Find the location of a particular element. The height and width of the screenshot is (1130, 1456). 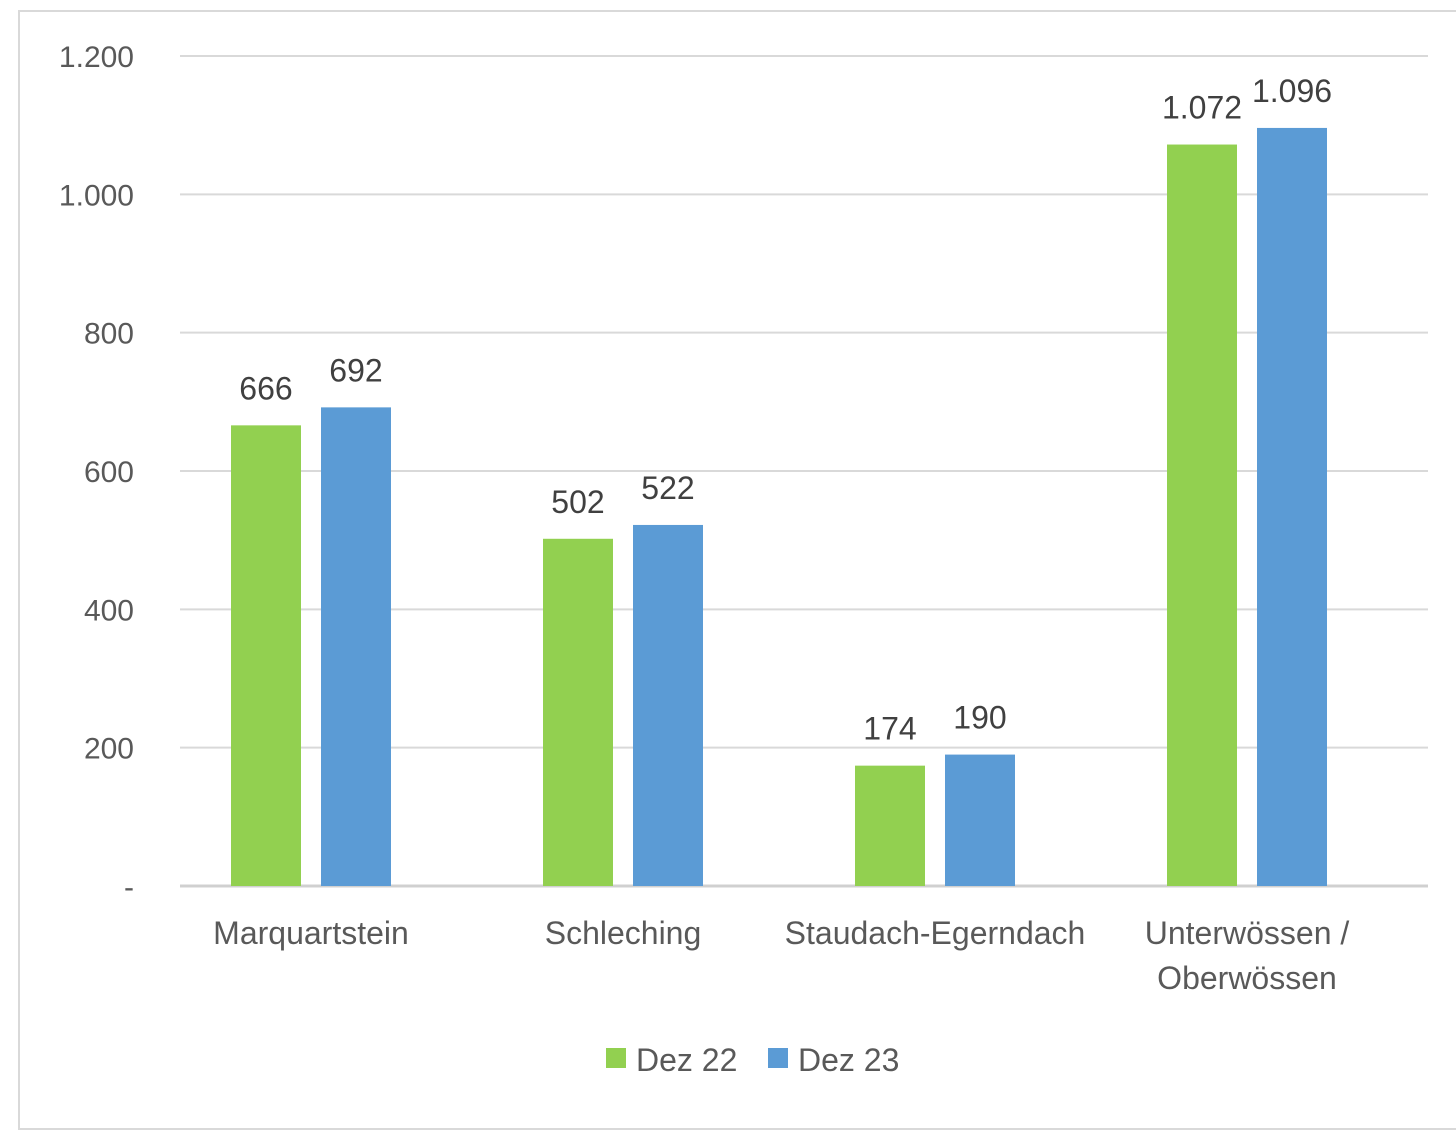

data-label: 190 is located at coordinates (979, 718).